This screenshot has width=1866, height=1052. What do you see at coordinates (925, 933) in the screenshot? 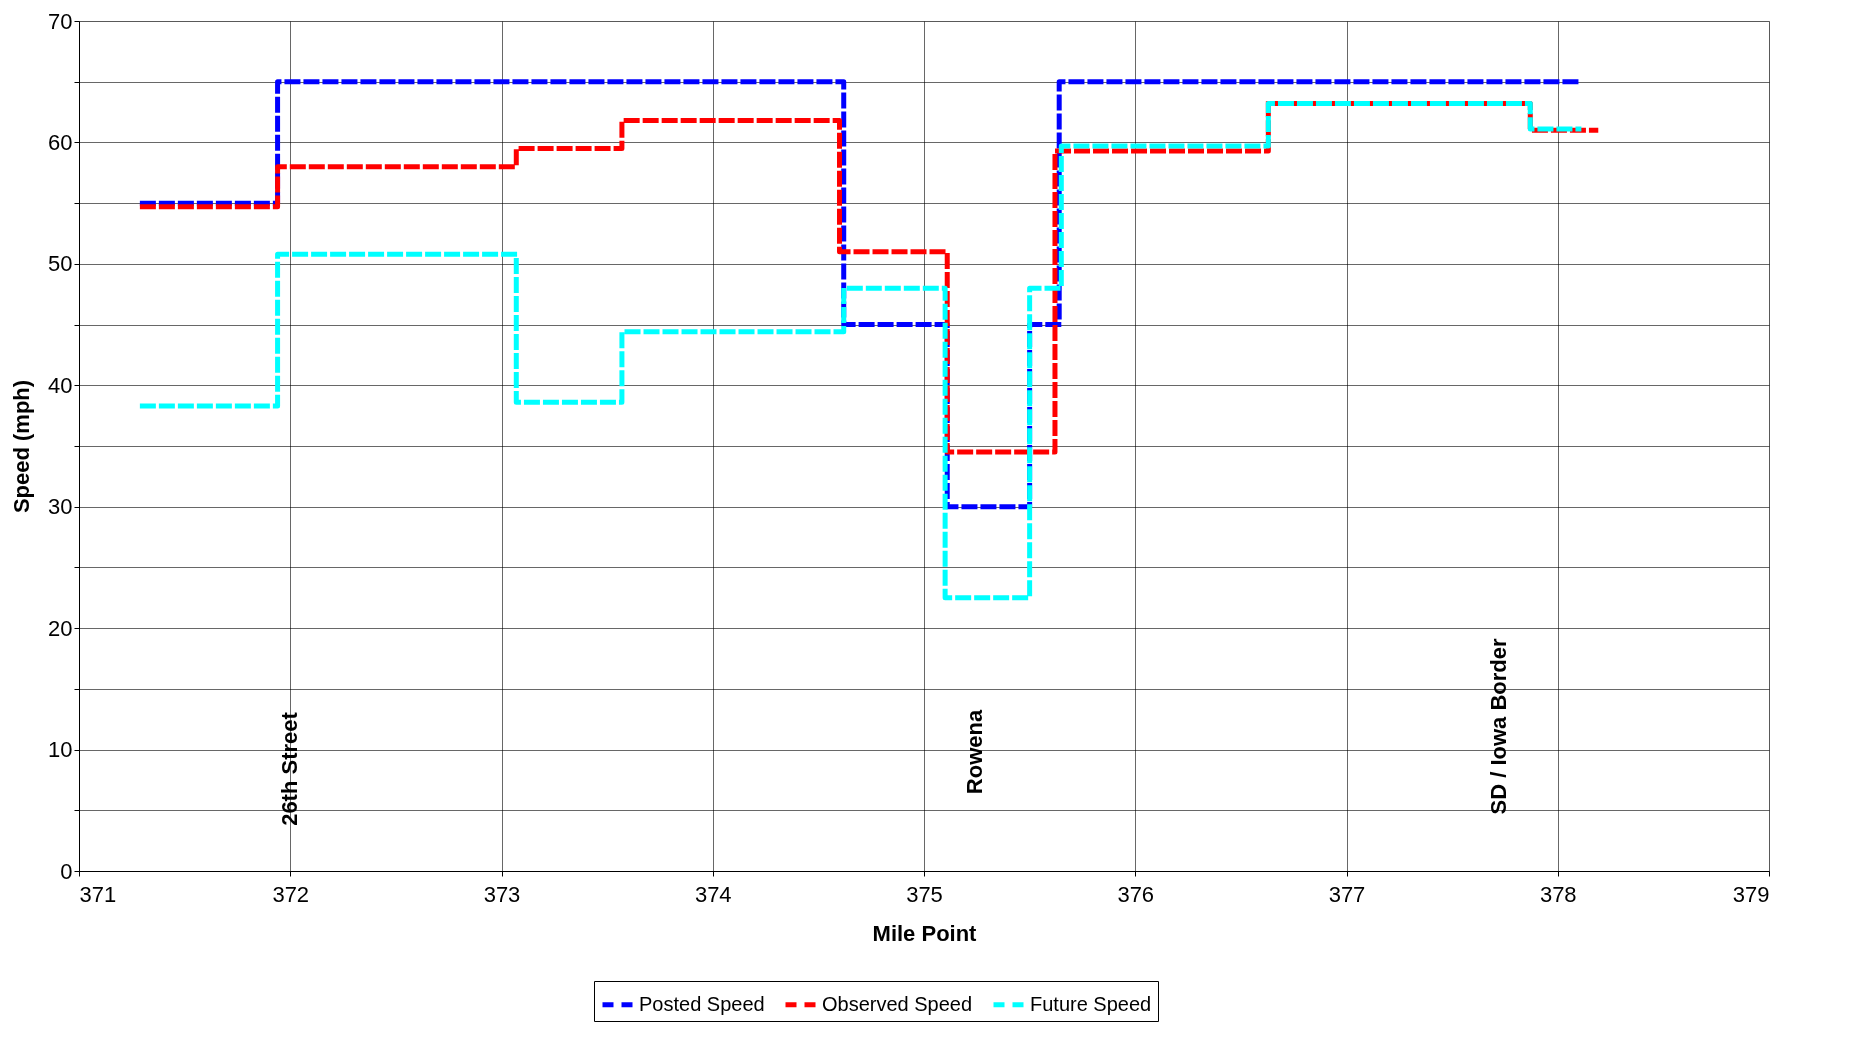
I see `x-axis-title: Mile Point` at bounding box center [925, 933].